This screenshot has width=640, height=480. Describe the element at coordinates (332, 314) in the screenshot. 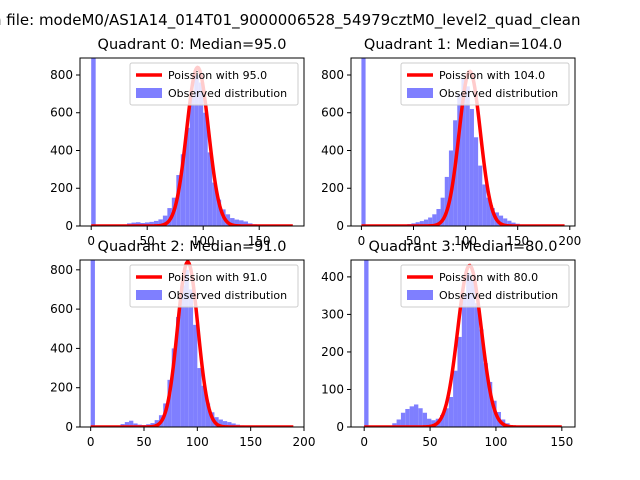

I see `y-tick-label: 300` at that location.